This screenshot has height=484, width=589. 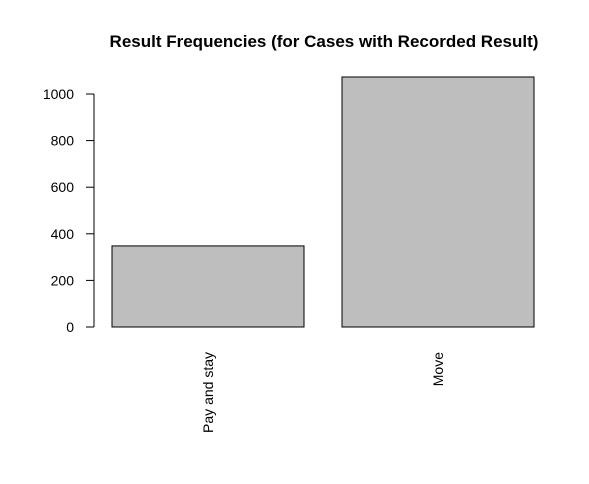 I want to click on x-axis-labels: Pay and stay Move, so click(x=323, y=392).